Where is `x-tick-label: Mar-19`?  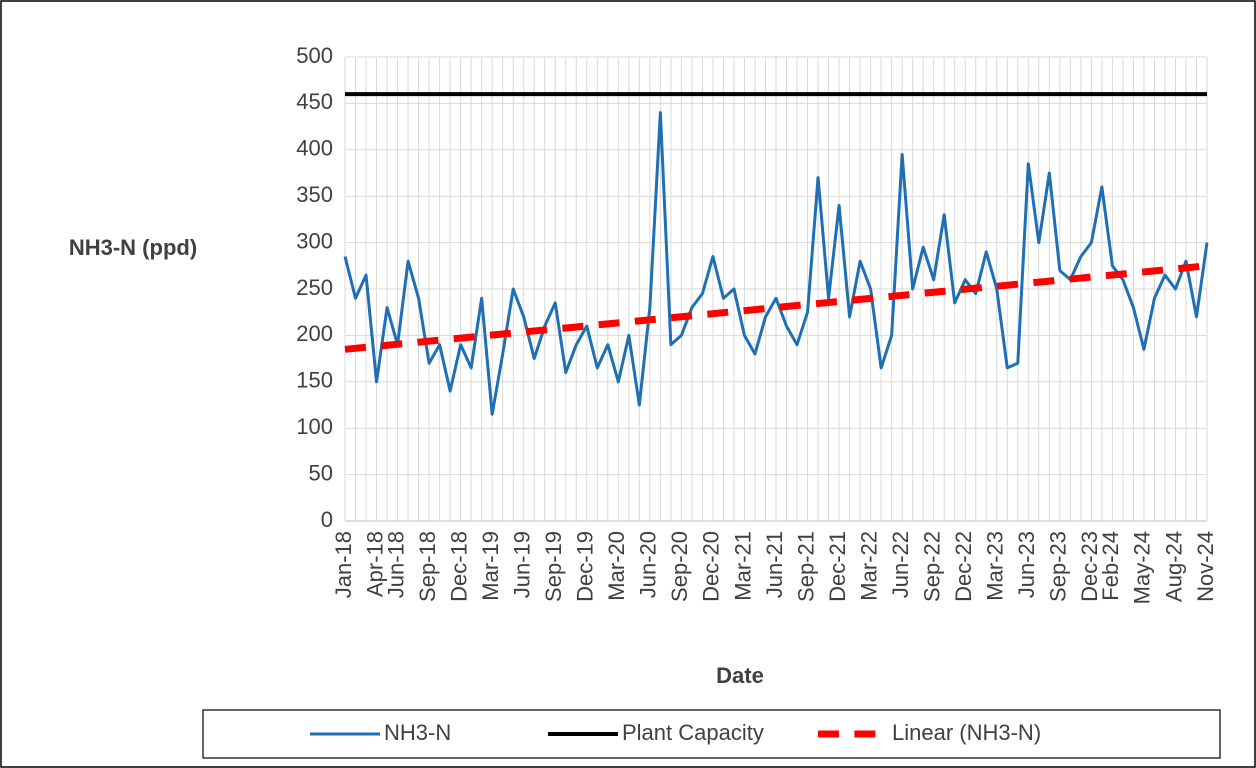
x-tick-label: Mar-19 is located at coordinates (490, 566).